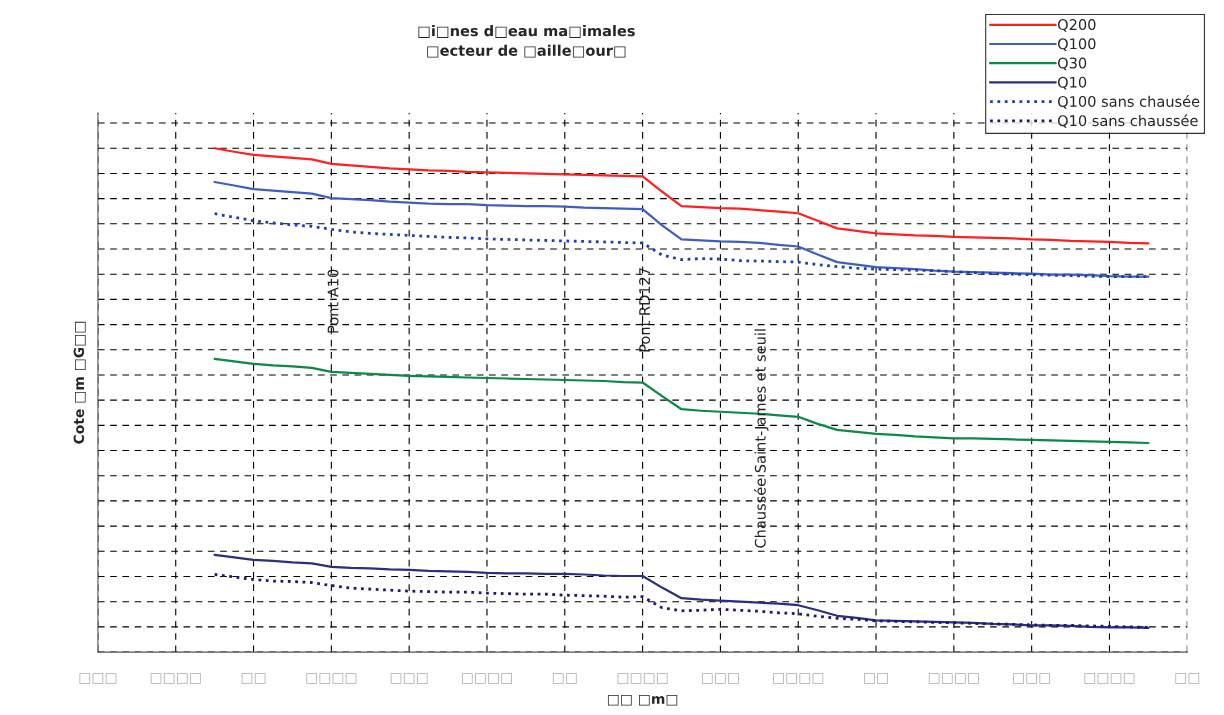 This screenshot has height=715, width=1224. What do you see at coordinates (1076, 44) in the screenshot?
I see `legend-label: Q100` at bounding box center [1076, 44].